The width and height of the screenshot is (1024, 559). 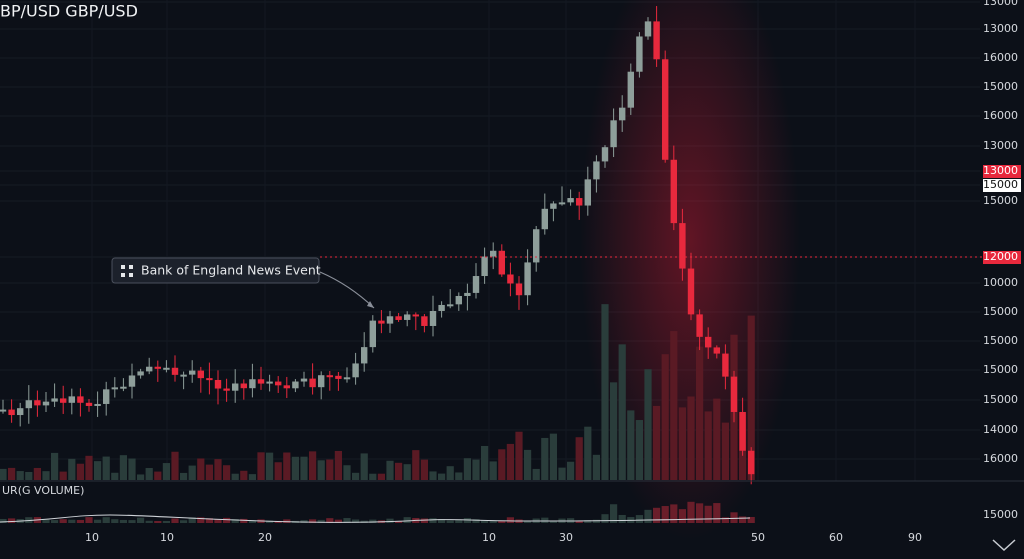 What do you see at coordinates (377, 512) in the screenshot?
I see `volume-indicator` at bounding box center [377, 512].